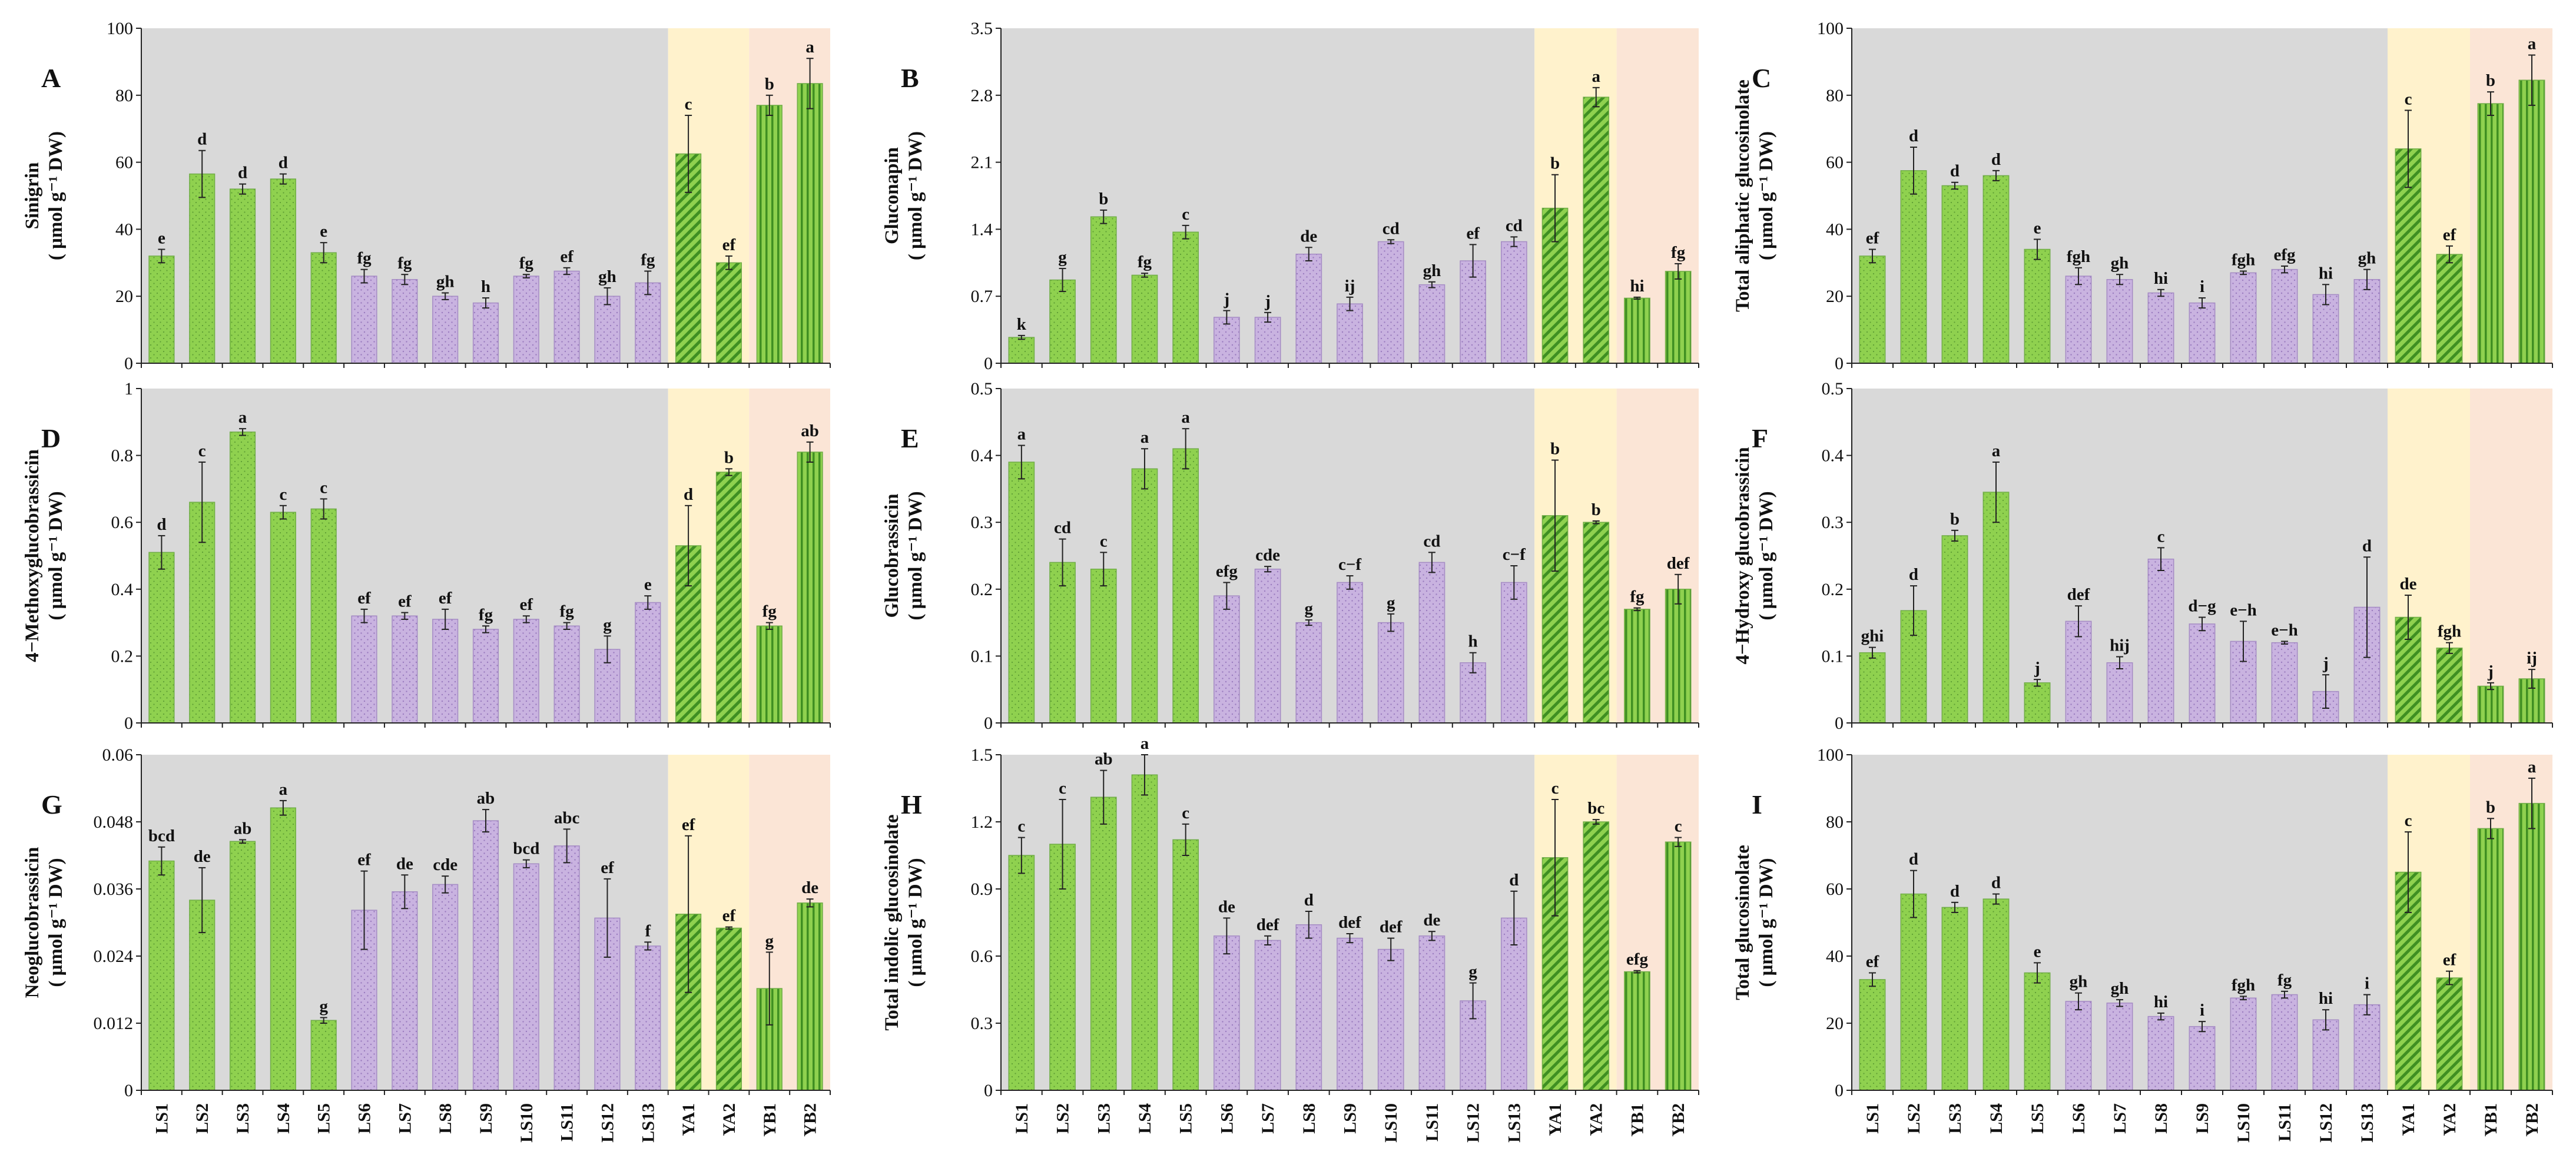 Image resolution: width=2576 pixels, height=1158 pixels. I want to click on sig-letter: e, so click(161, 238).